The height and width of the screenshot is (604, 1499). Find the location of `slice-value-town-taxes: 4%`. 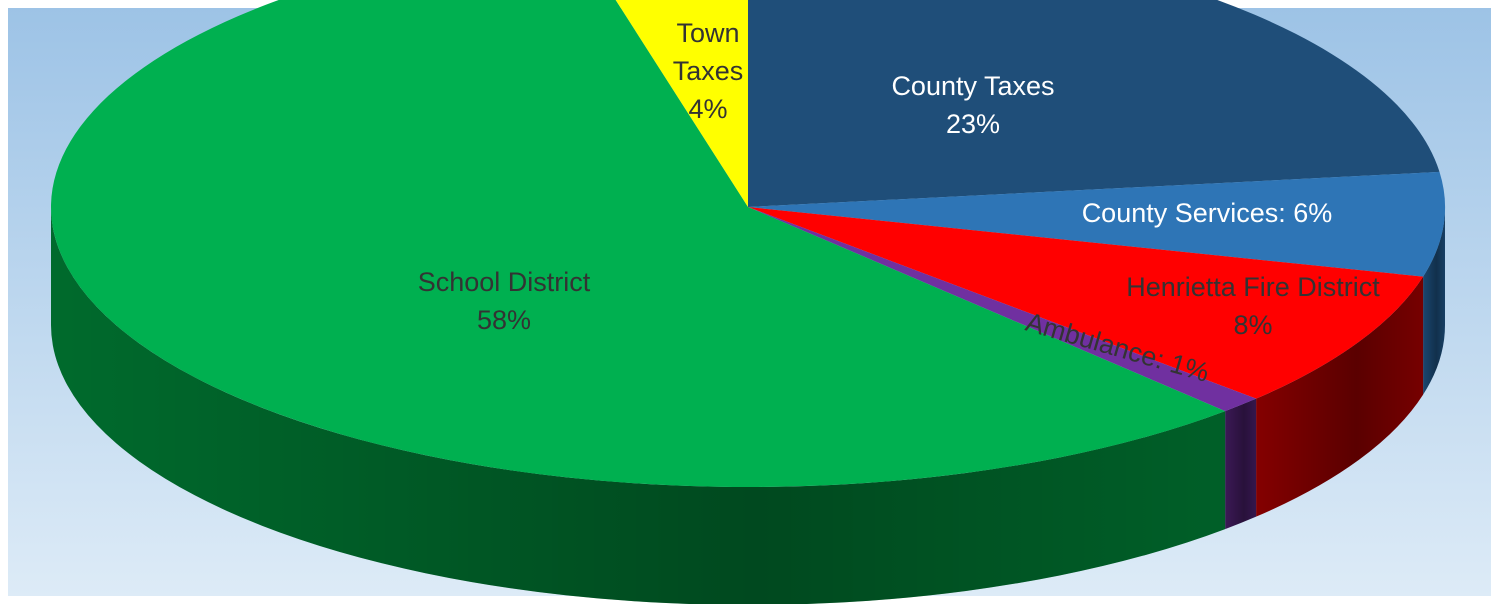

slice-value-town-taxes: 4% is located at coordinates (707, 109).